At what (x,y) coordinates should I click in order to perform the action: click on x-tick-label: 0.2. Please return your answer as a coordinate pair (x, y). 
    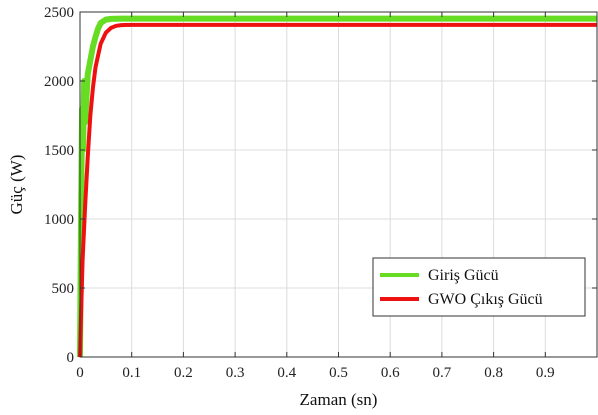
    Looking at the image, I should click on (183, 373).